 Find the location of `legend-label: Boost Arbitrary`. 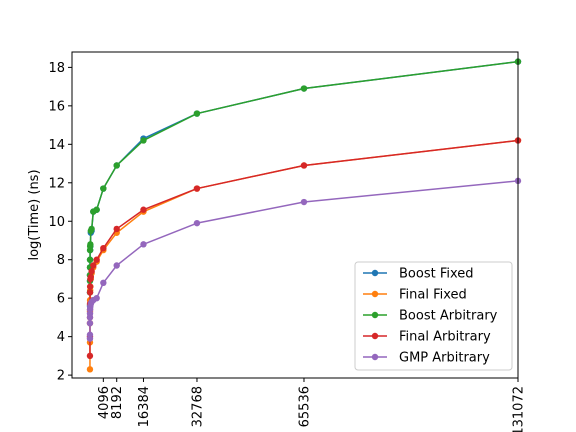

legend-label: Boost Arbitrary is located at coordinates (448, 316).